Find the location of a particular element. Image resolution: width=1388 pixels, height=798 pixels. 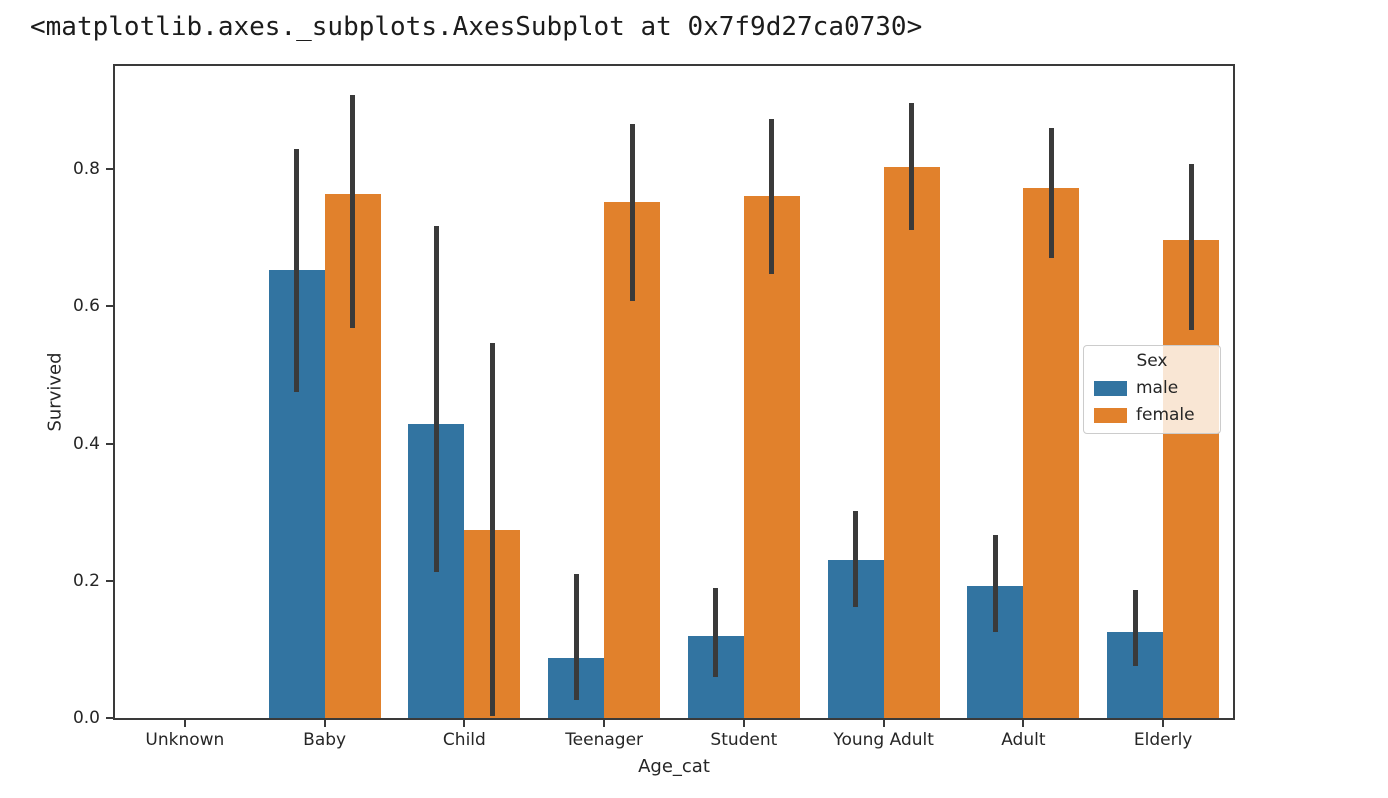

errorbar-male-teenager is located at coordinates (576, 637).